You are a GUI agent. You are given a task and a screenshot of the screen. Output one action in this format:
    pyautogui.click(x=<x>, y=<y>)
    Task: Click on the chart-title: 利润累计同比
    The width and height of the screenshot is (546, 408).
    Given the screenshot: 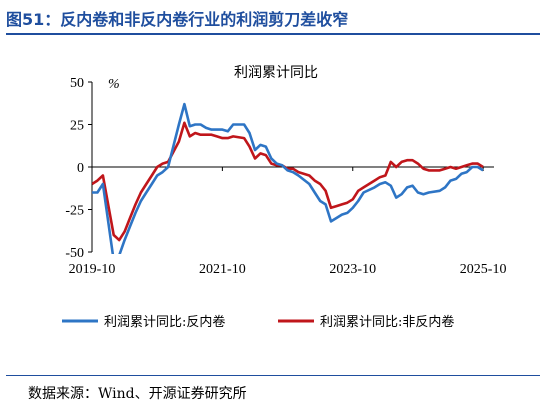 What is the action you would take?
    pyautogui.click(x=276, y=73)
    